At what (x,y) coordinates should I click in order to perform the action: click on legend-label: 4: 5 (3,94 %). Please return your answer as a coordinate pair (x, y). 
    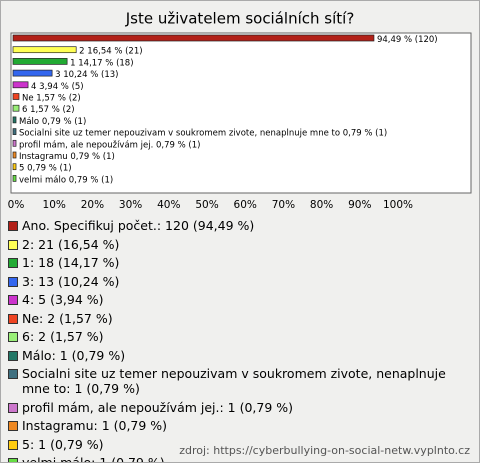
    Looking at the image, I should click on (63, 299).